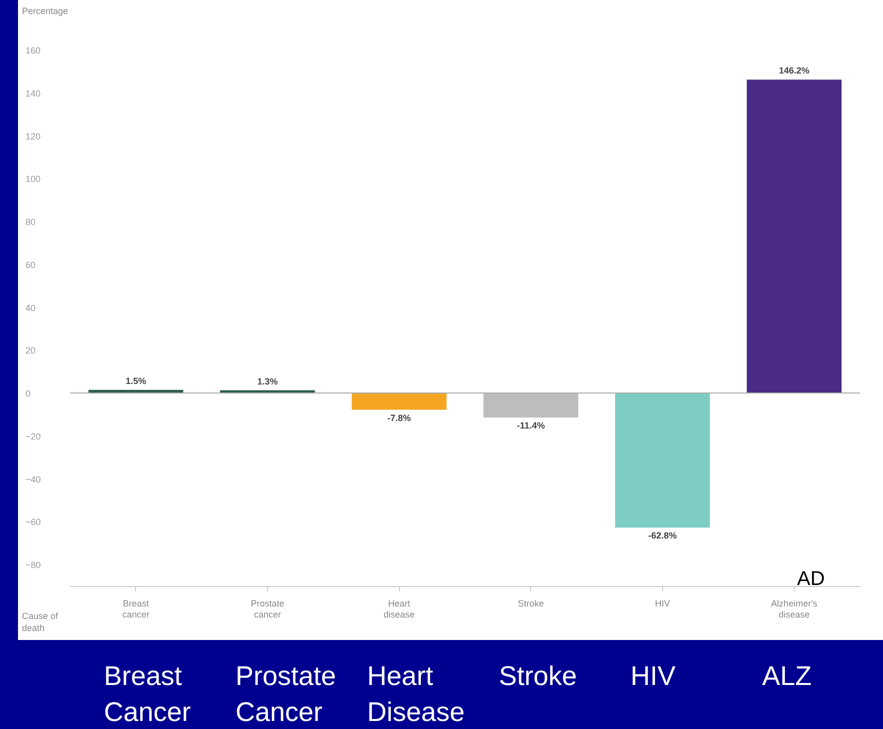 Image resolution: width=883 pixels, height=729 pixels. I want to click on text: Stroke, so click(537, 676).